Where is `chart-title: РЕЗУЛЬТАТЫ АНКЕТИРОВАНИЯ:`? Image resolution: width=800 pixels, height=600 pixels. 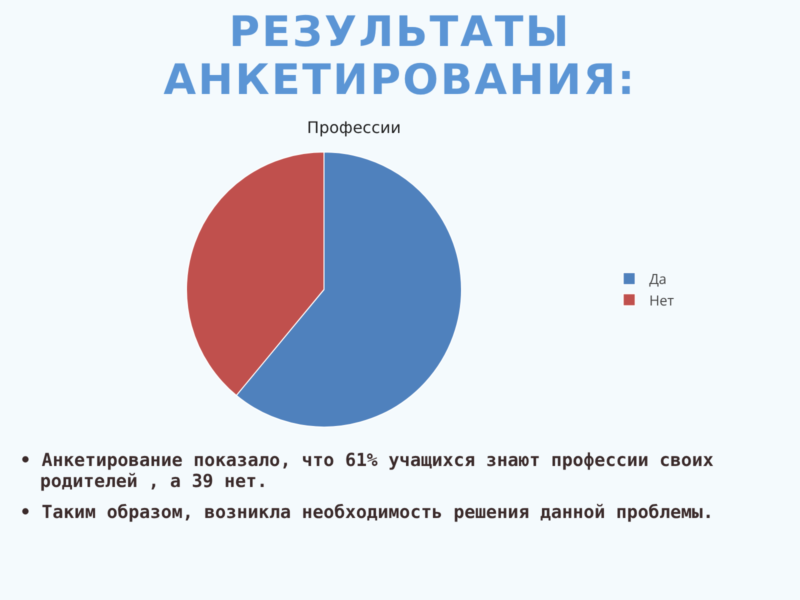
chart-title: РЕЗУЛЬТАТЫ АНКЕТИРОВАНИЯ: is located at coordinates (400, 56).